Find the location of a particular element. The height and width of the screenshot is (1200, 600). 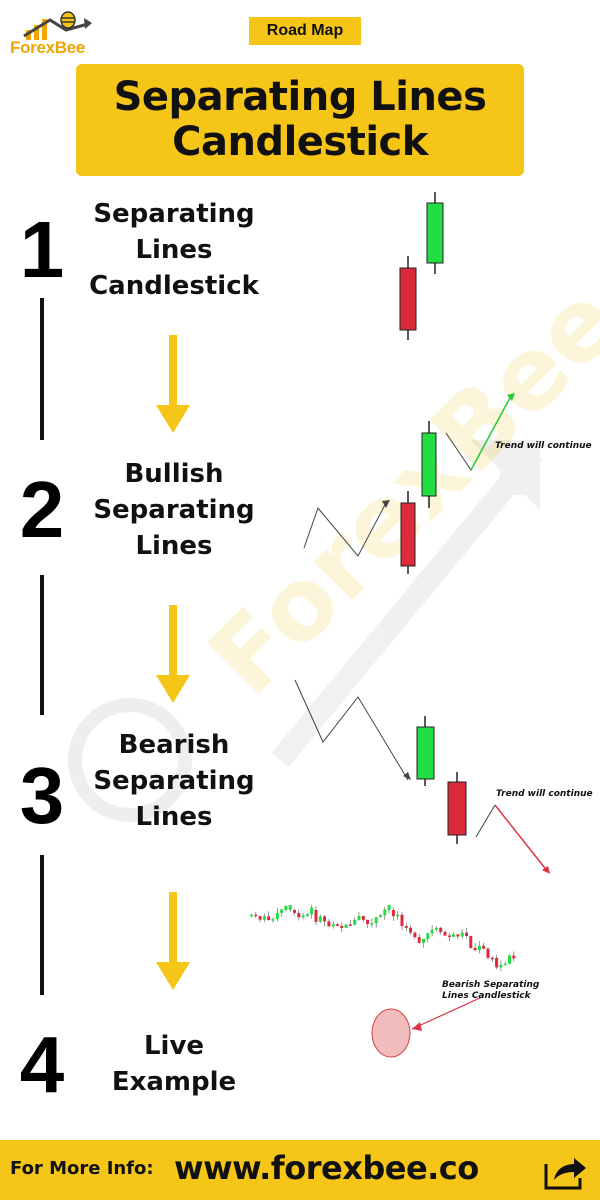

website-link: www.forexbee.co is located at coordinates (326, 1168).